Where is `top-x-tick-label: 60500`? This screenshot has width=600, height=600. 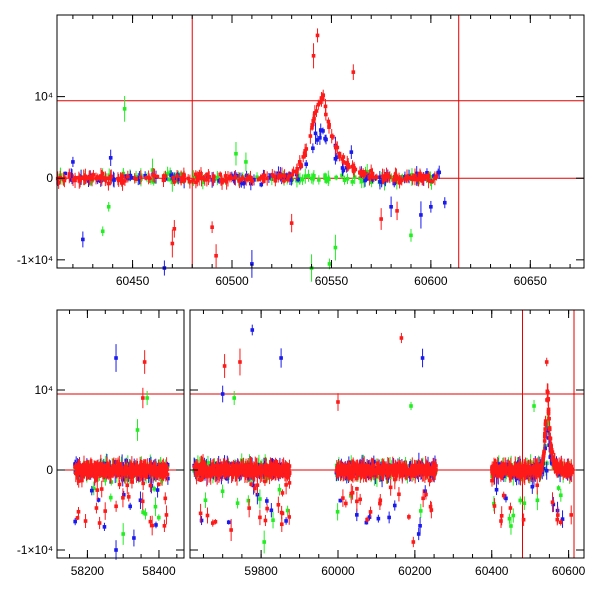 top-x-tick-label: 60500 is located at coordinates (232, 281).